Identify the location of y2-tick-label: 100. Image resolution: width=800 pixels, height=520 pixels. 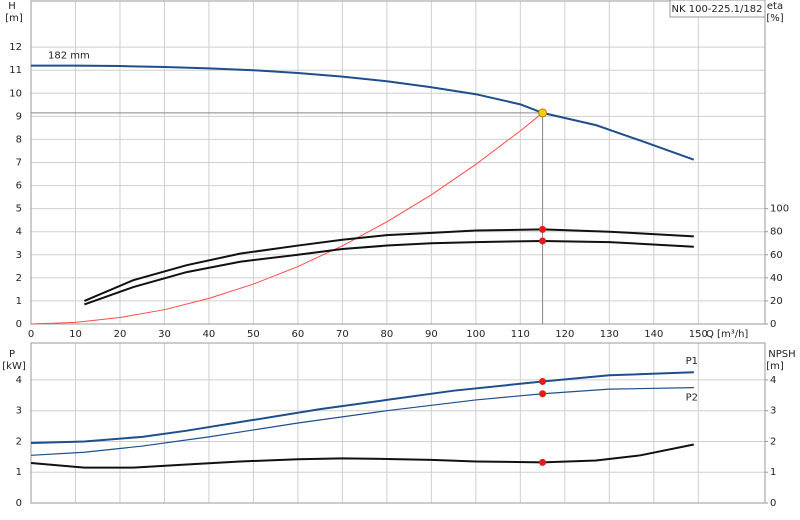
(779, 209).